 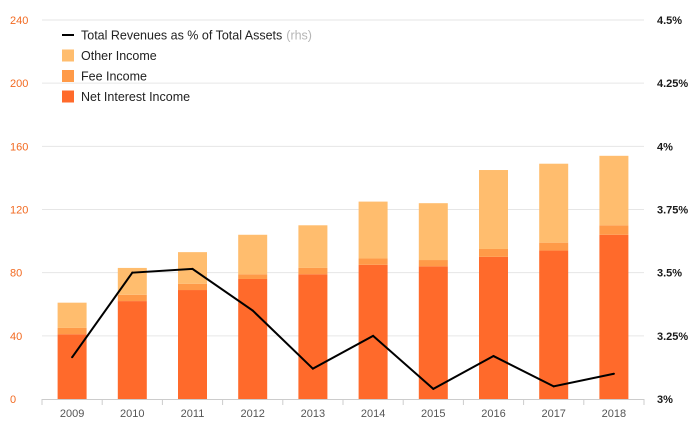 I want to click on legend-label-text: Total Revenues as % of Total Assets, so click(x=181, y=36).